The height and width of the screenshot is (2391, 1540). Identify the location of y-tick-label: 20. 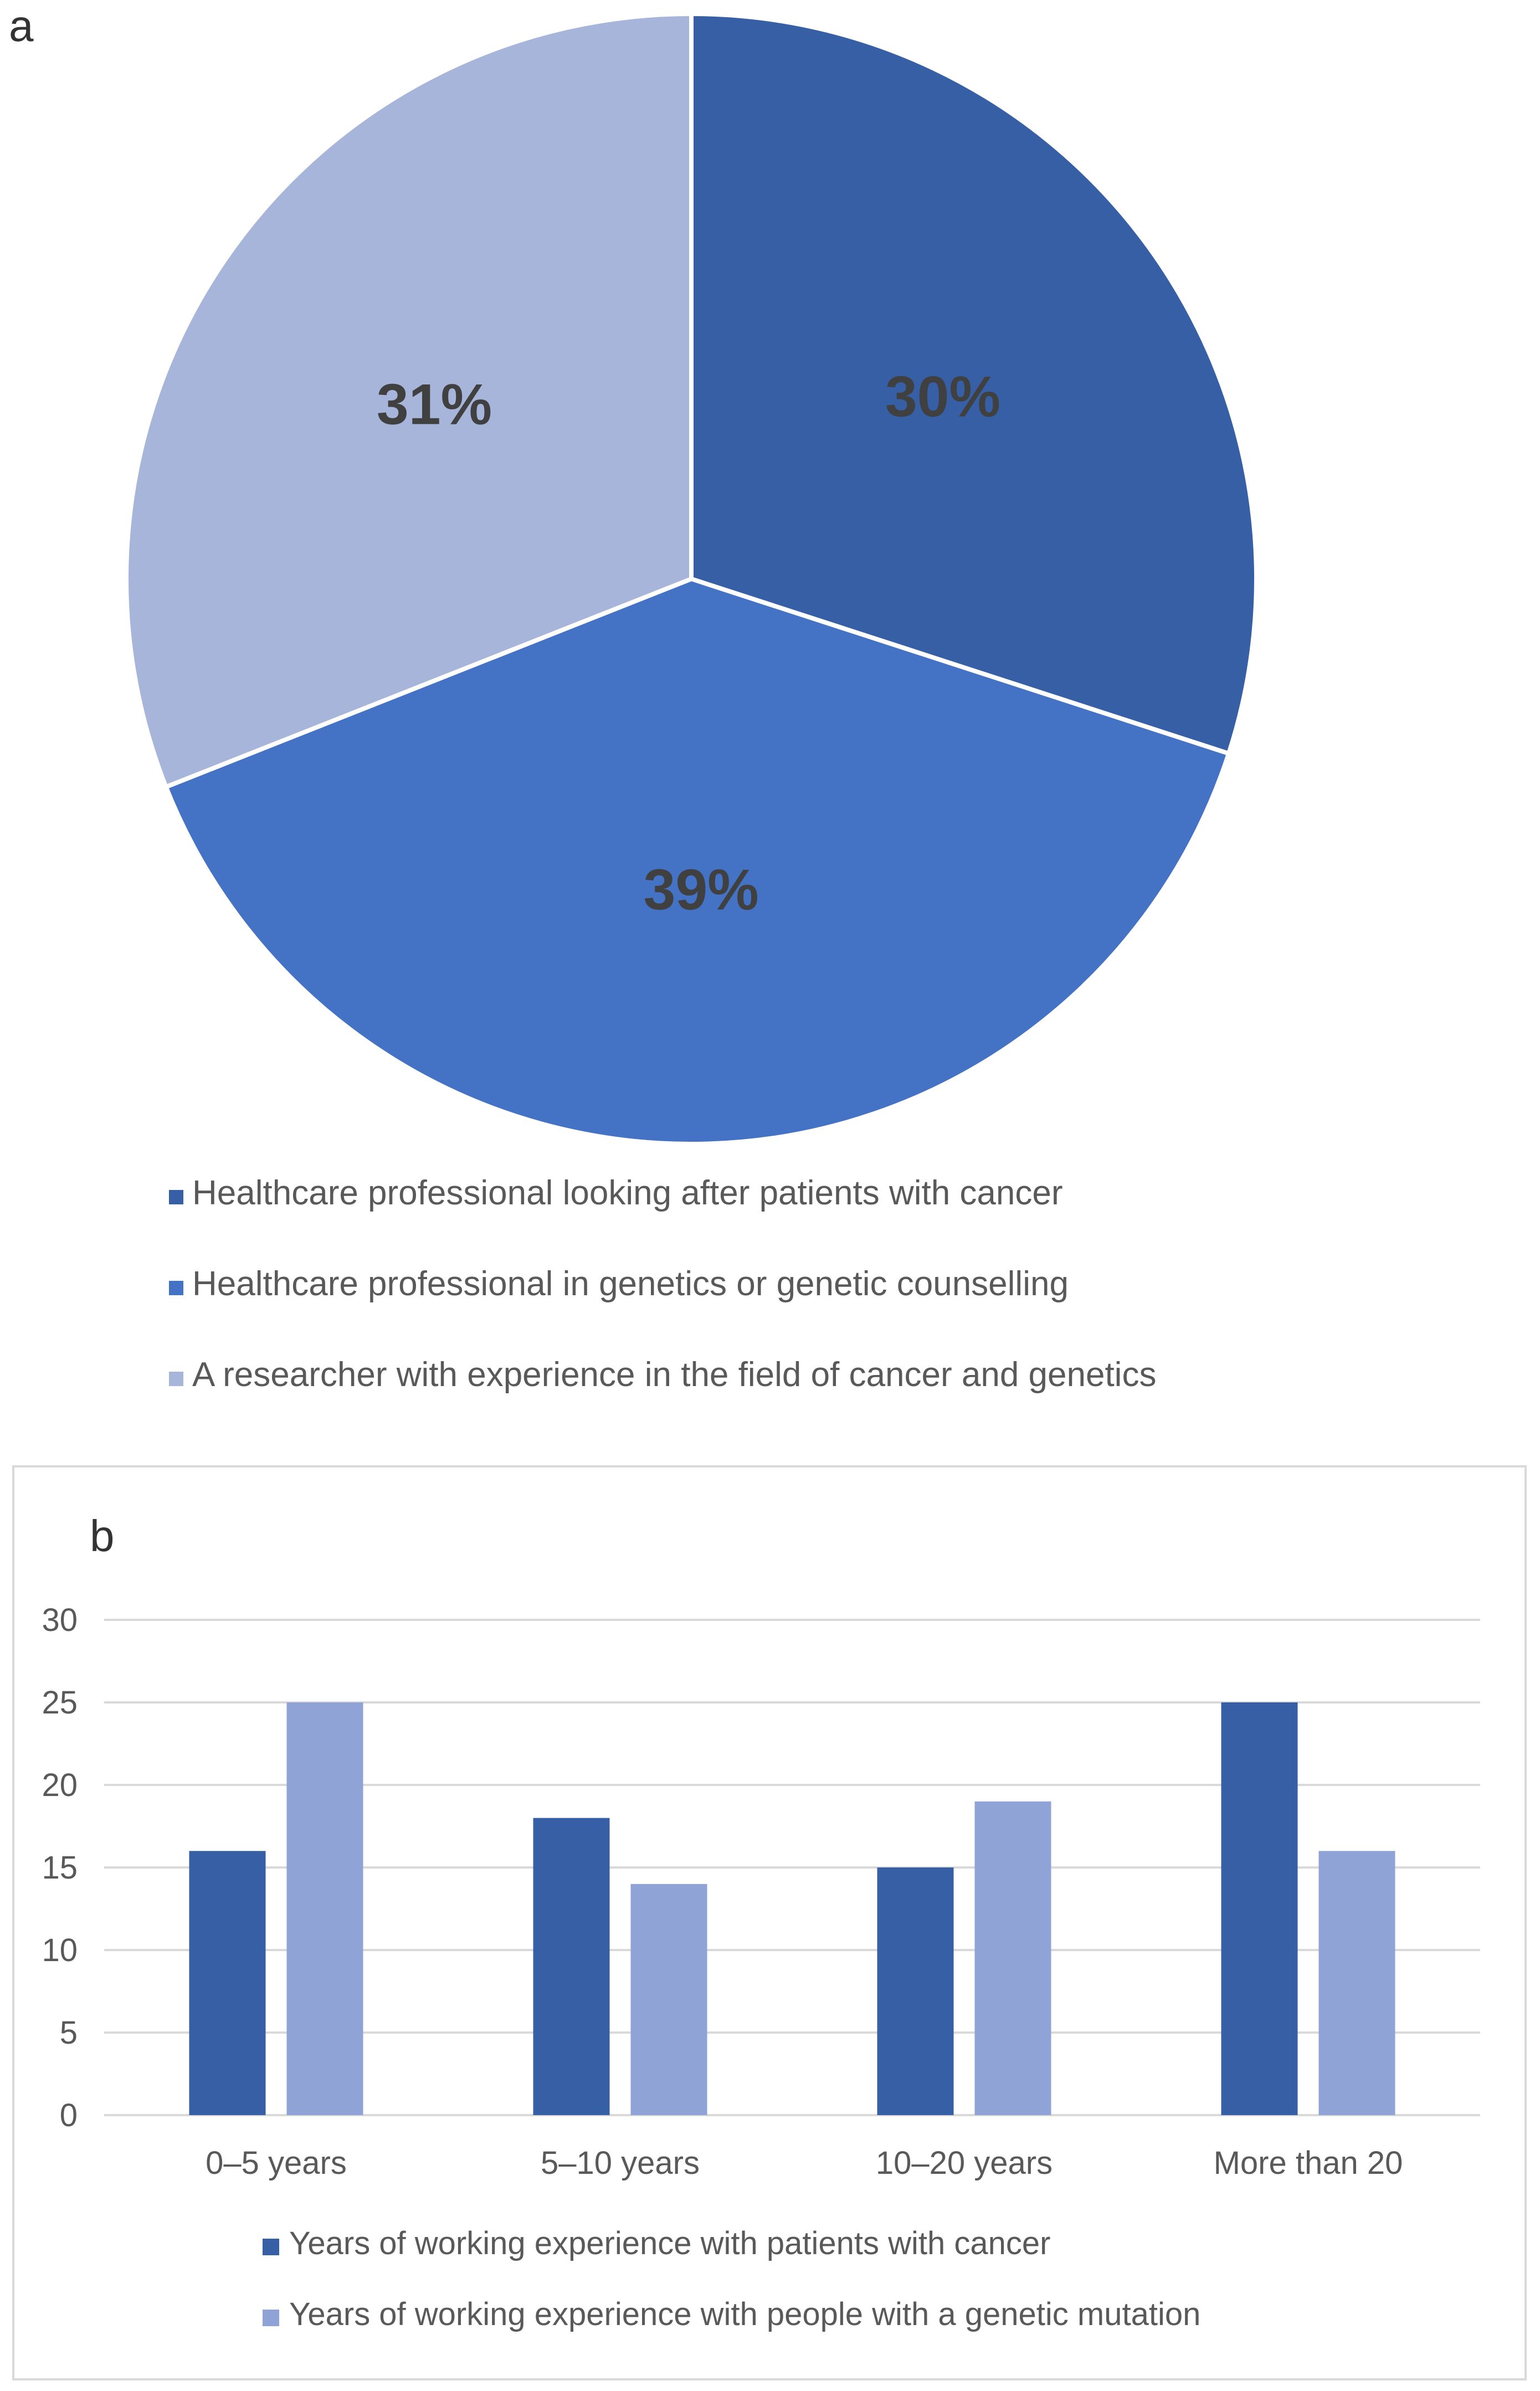
(60, 1785).